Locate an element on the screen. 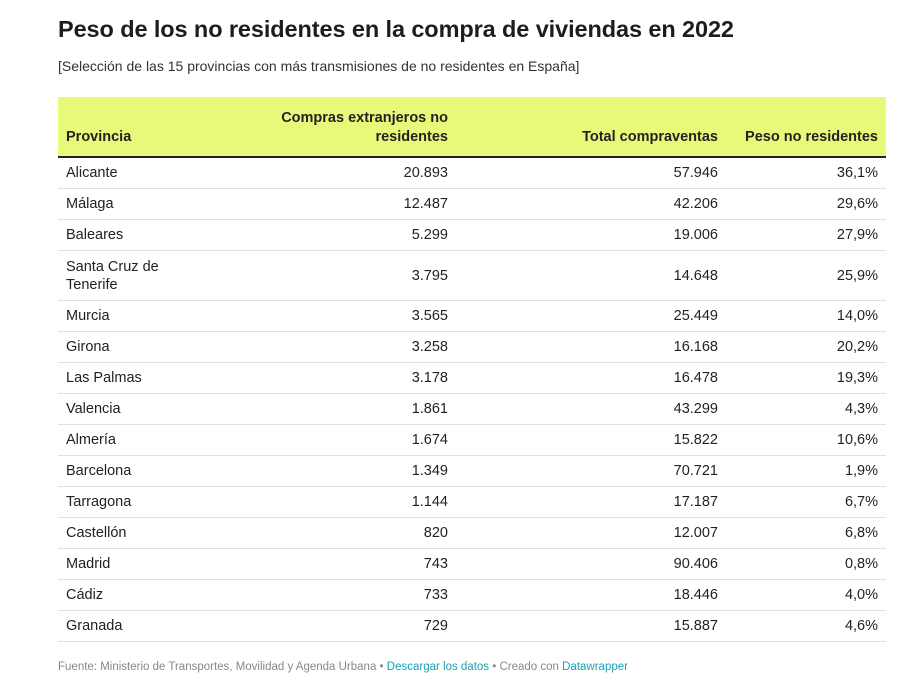 This screenshot has width=900, height=680. cell-provincia: Baleares is located at coordinates (151, 235).